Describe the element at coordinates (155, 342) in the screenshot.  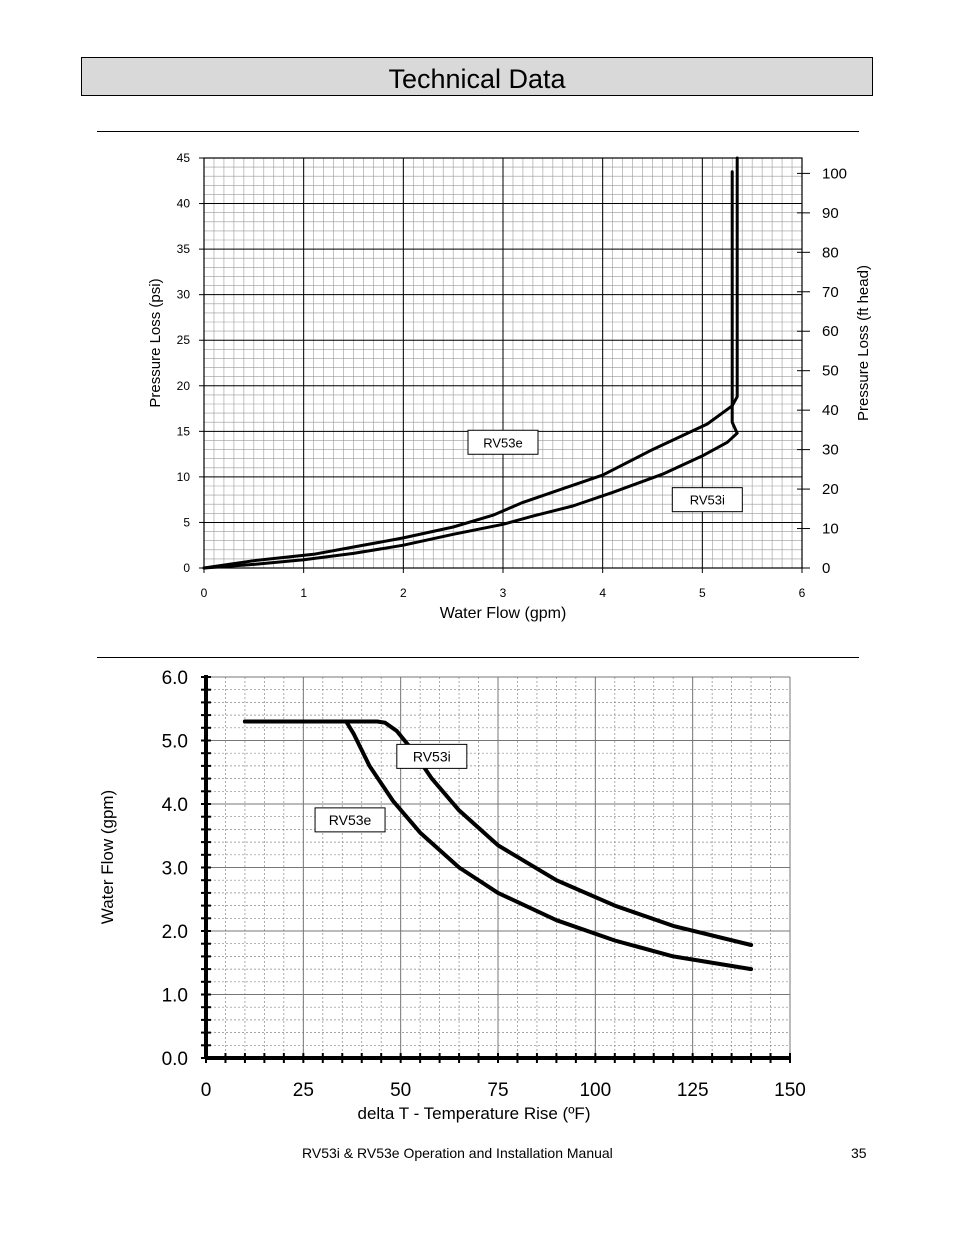
I see `y-axis-label: Pressure Loss (psi)` at that location.